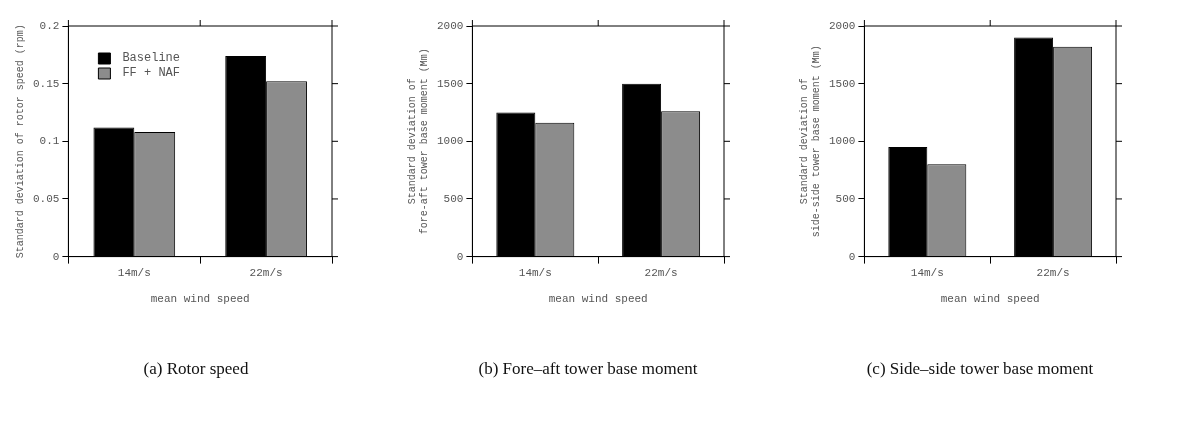 The width and height of the screenshot is (1177, 444). What do you see at coordinates (151, 58) in the screenshot?
I see `legend-label: Baseline` at bounding box center [151, 58].